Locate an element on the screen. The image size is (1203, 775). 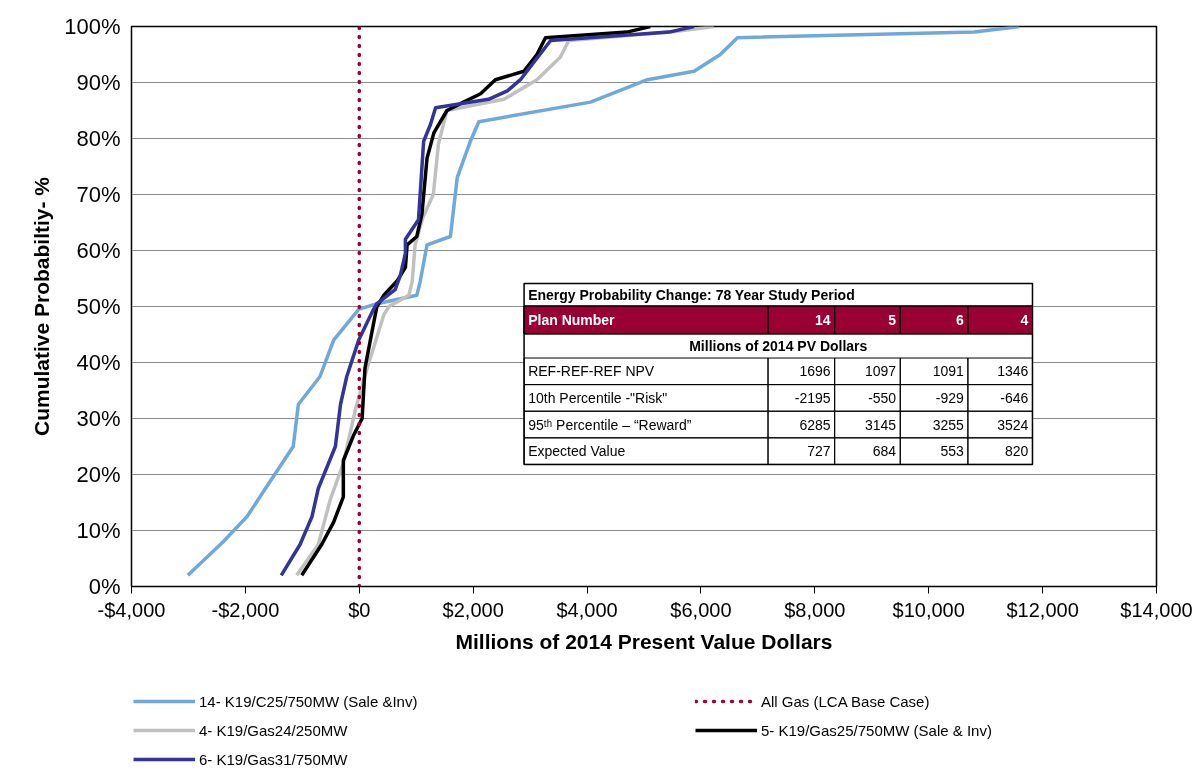
legend-label: 4- K19/Gas24/250MW is located at coordinates (273, 730).